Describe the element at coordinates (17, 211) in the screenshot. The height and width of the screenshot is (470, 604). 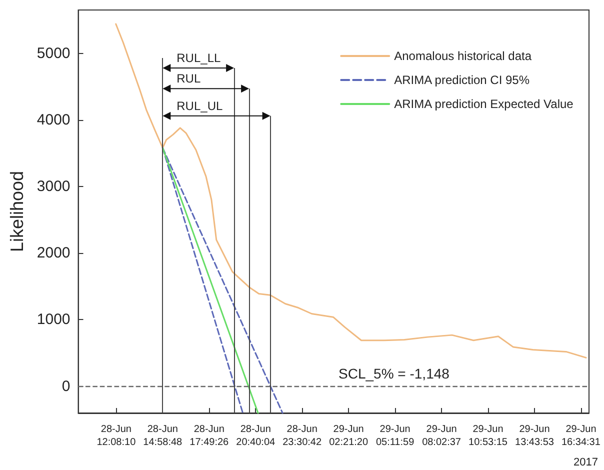
I see `y-axis-title: Likelihood` at that location.